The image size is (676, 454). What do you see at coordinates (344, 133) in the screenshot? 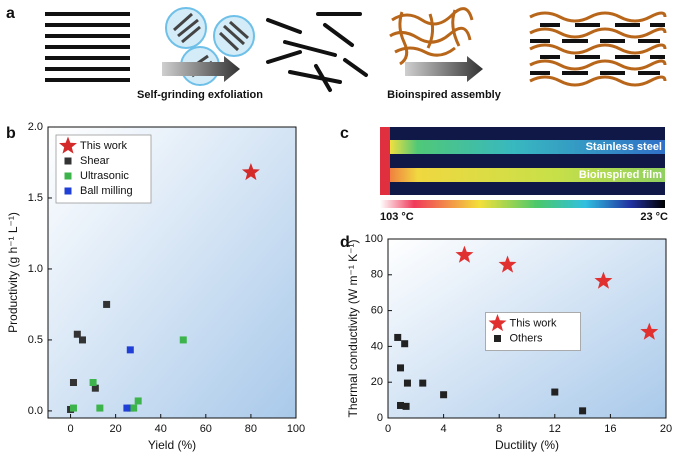
I see `panel-label: c` at bounding box center [344, 133].